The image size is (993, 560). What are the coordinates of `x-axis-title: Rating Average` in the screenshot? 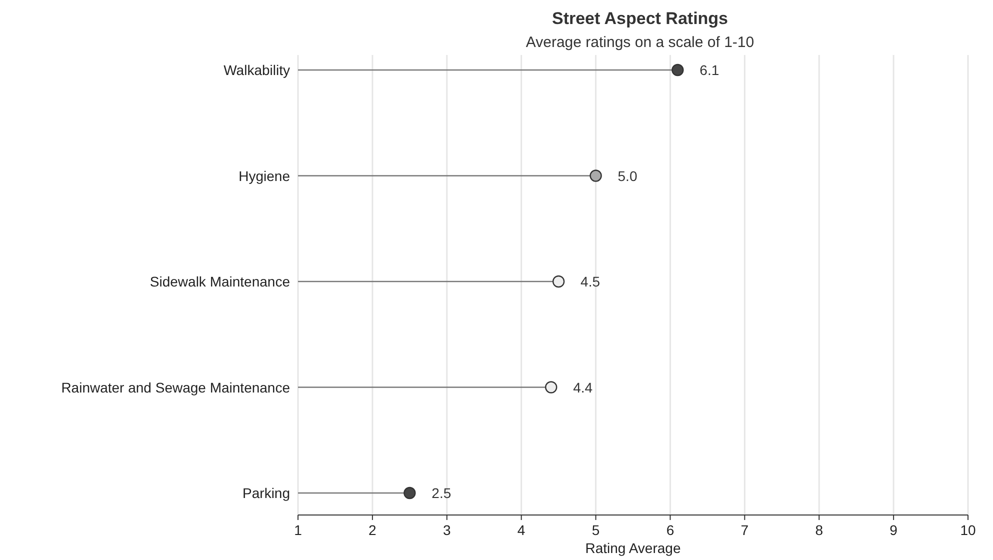 It's located at (633, 548).